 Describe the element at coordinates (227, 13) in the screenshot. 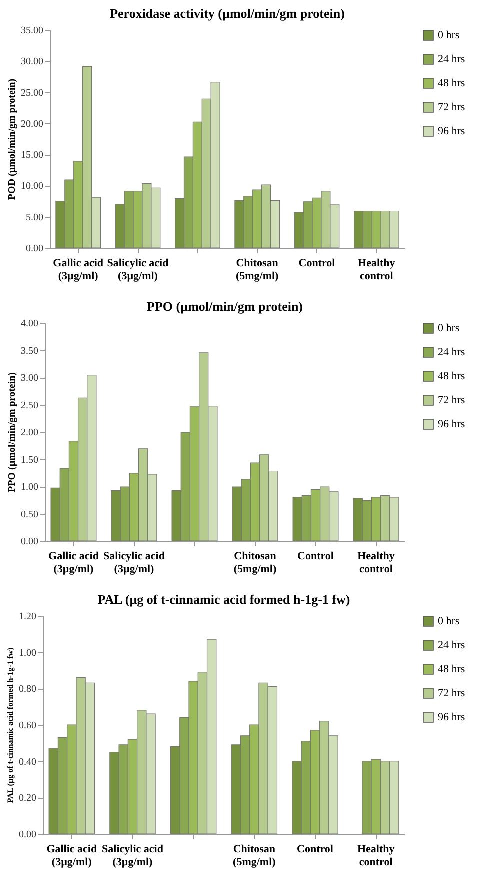

I see `chart-title: Peroxidase activity (µmol/min/gm protein)` at that location.